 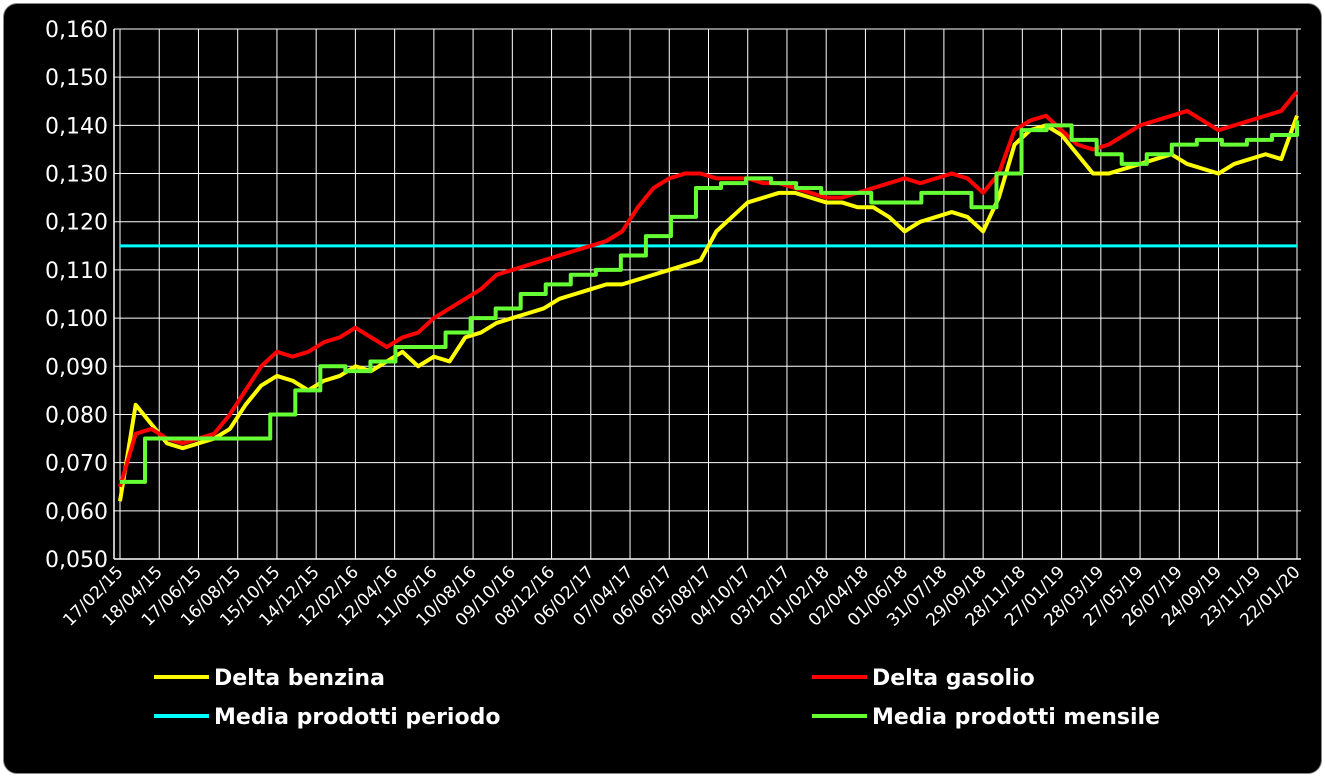 What do you see at coordinates (76, 560) in the screenshot?
I see `y-tick-label: 0,050` at bounding box center [76, 560].